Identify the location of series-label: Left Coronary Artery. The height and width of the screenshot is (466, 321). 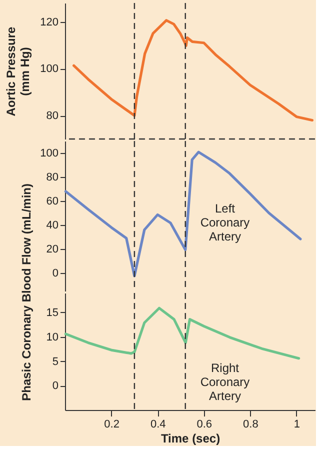
(225, 223).